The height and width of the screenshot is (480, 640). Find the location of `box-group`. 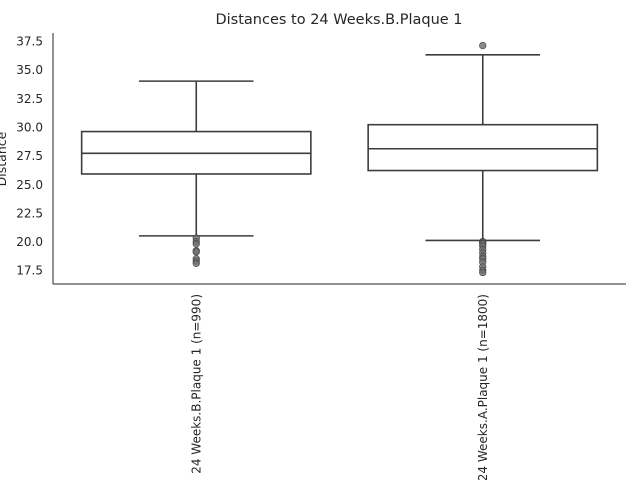

box-group is located at coordinates (196, 173).